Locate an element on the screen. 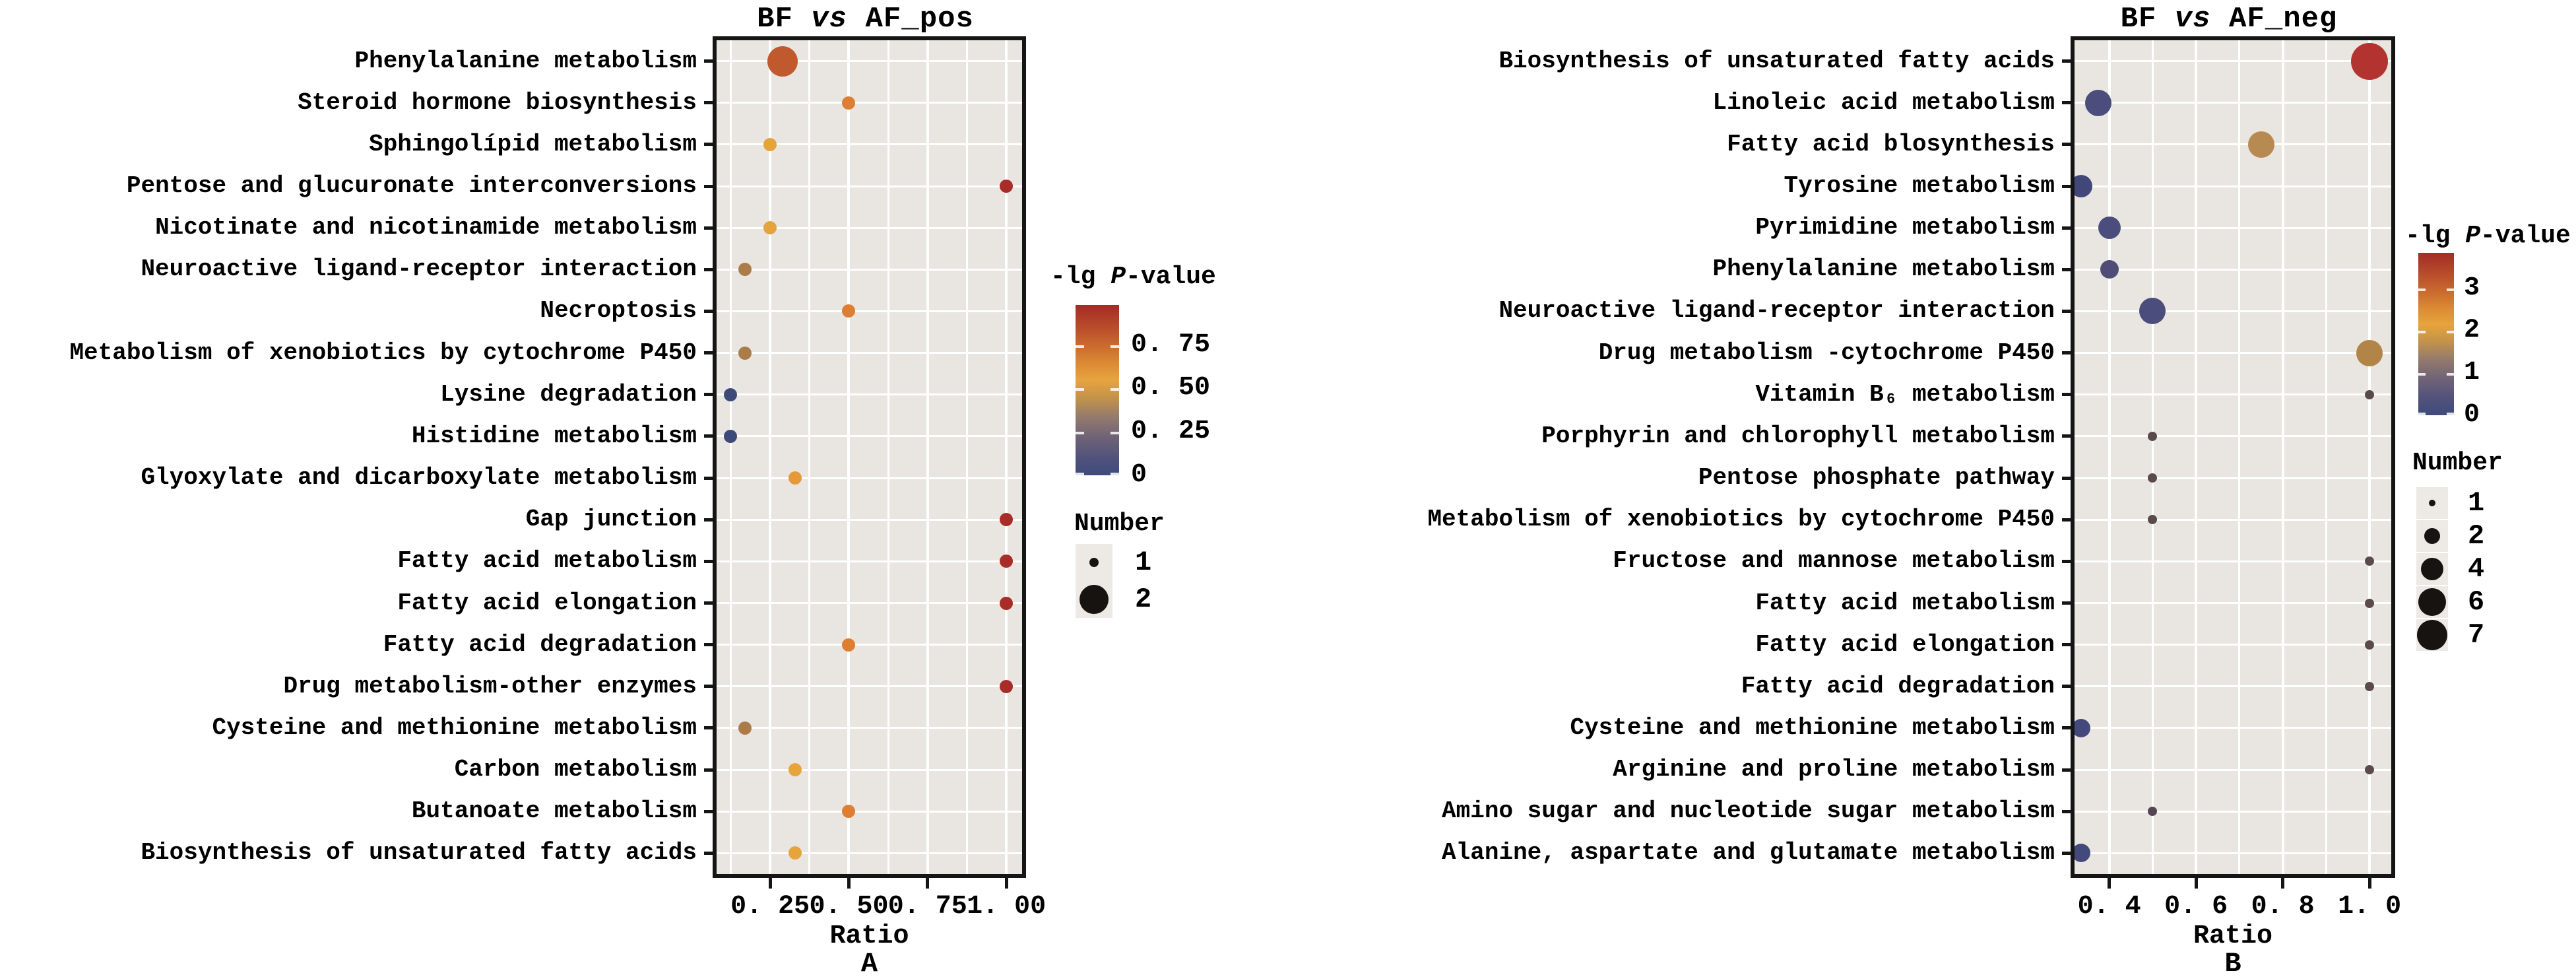 This screenshot has height=977, width=2576. y-axis-label: Sphingolípid metabolism is located at coordinates (533, 144).